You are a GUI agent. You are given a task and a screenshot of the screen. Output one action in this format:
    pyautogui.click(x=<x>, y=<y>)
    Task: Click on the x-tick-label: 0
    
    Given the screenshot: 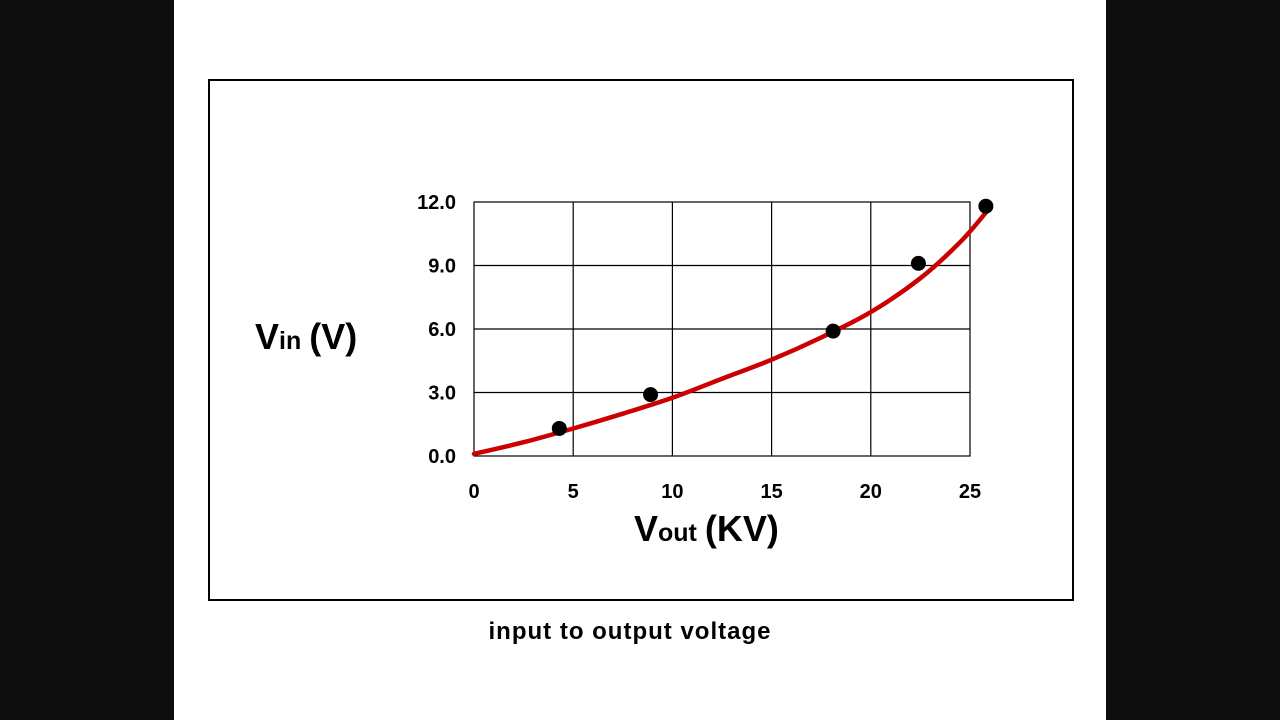 What is the action you would take?
    pyautogui.click(x=473, y=492)
    